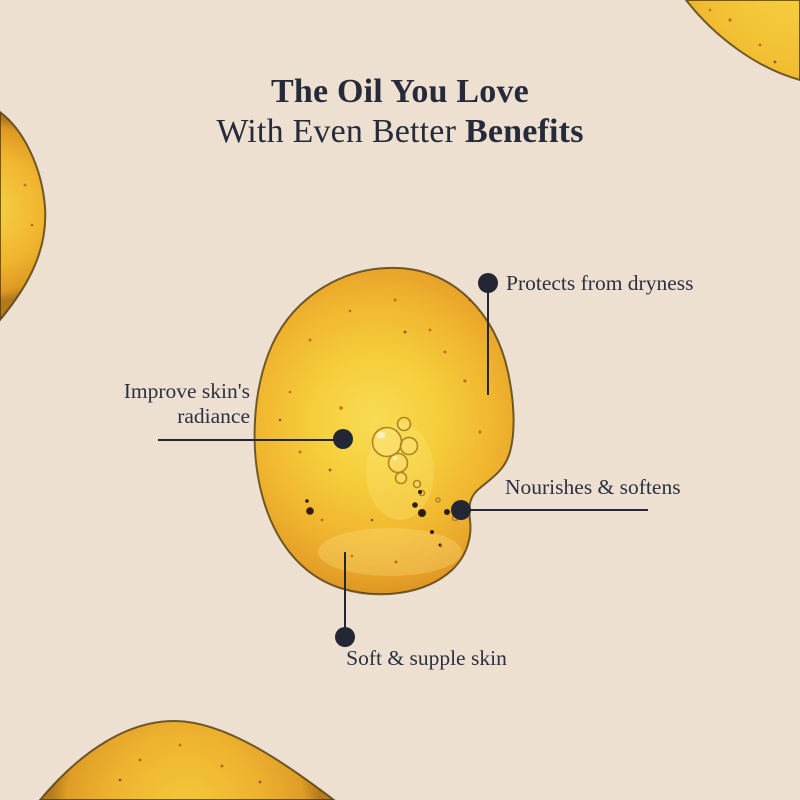 The width and height of the screenshot is (800, 800). I want to click on callout-label-soft: Soft & supple skin, so click(426, 658).